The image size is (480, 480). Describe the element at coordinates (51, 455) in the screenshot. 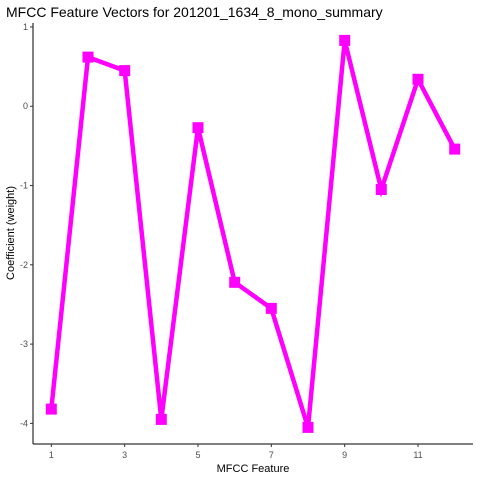

I see `x-tick-label: 1` at that location.